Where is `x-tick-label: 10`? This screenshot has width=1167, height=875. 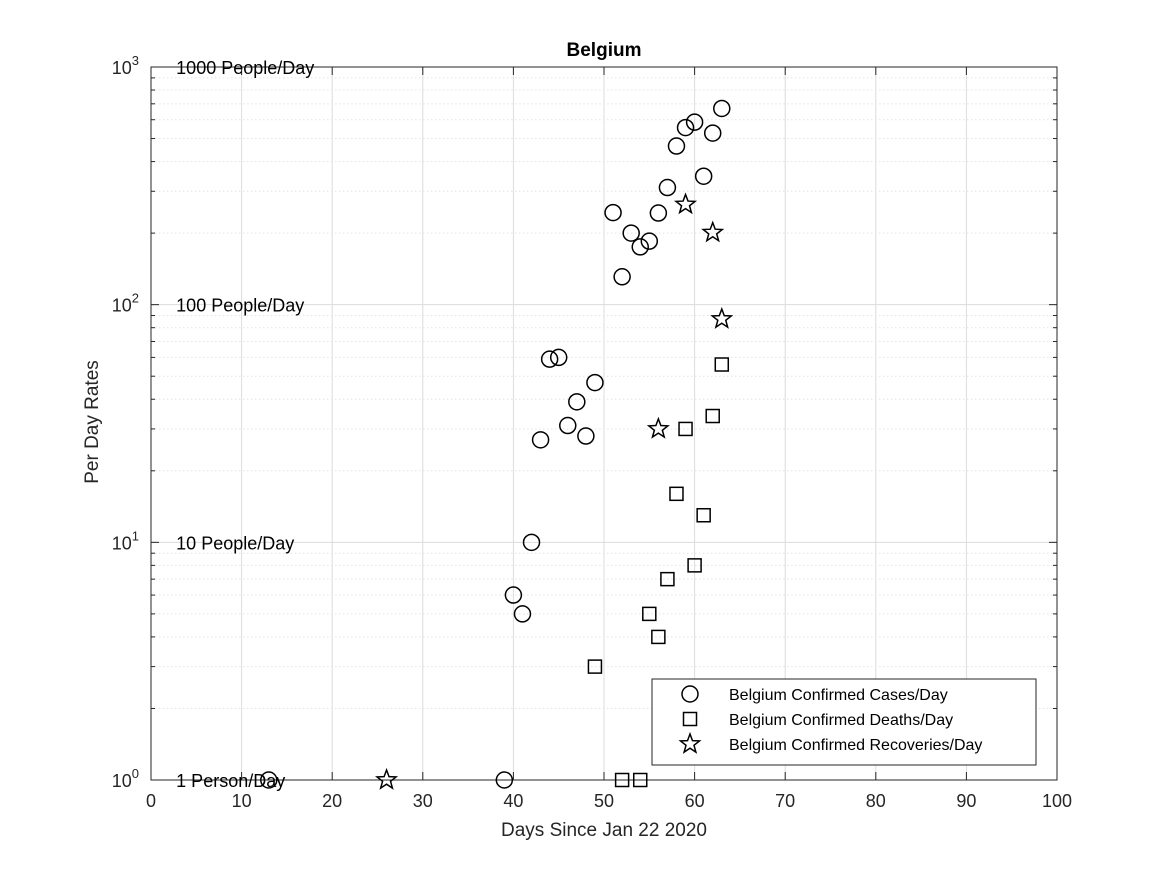 x-tick-label: 10 is located at coordinates (242, 801).